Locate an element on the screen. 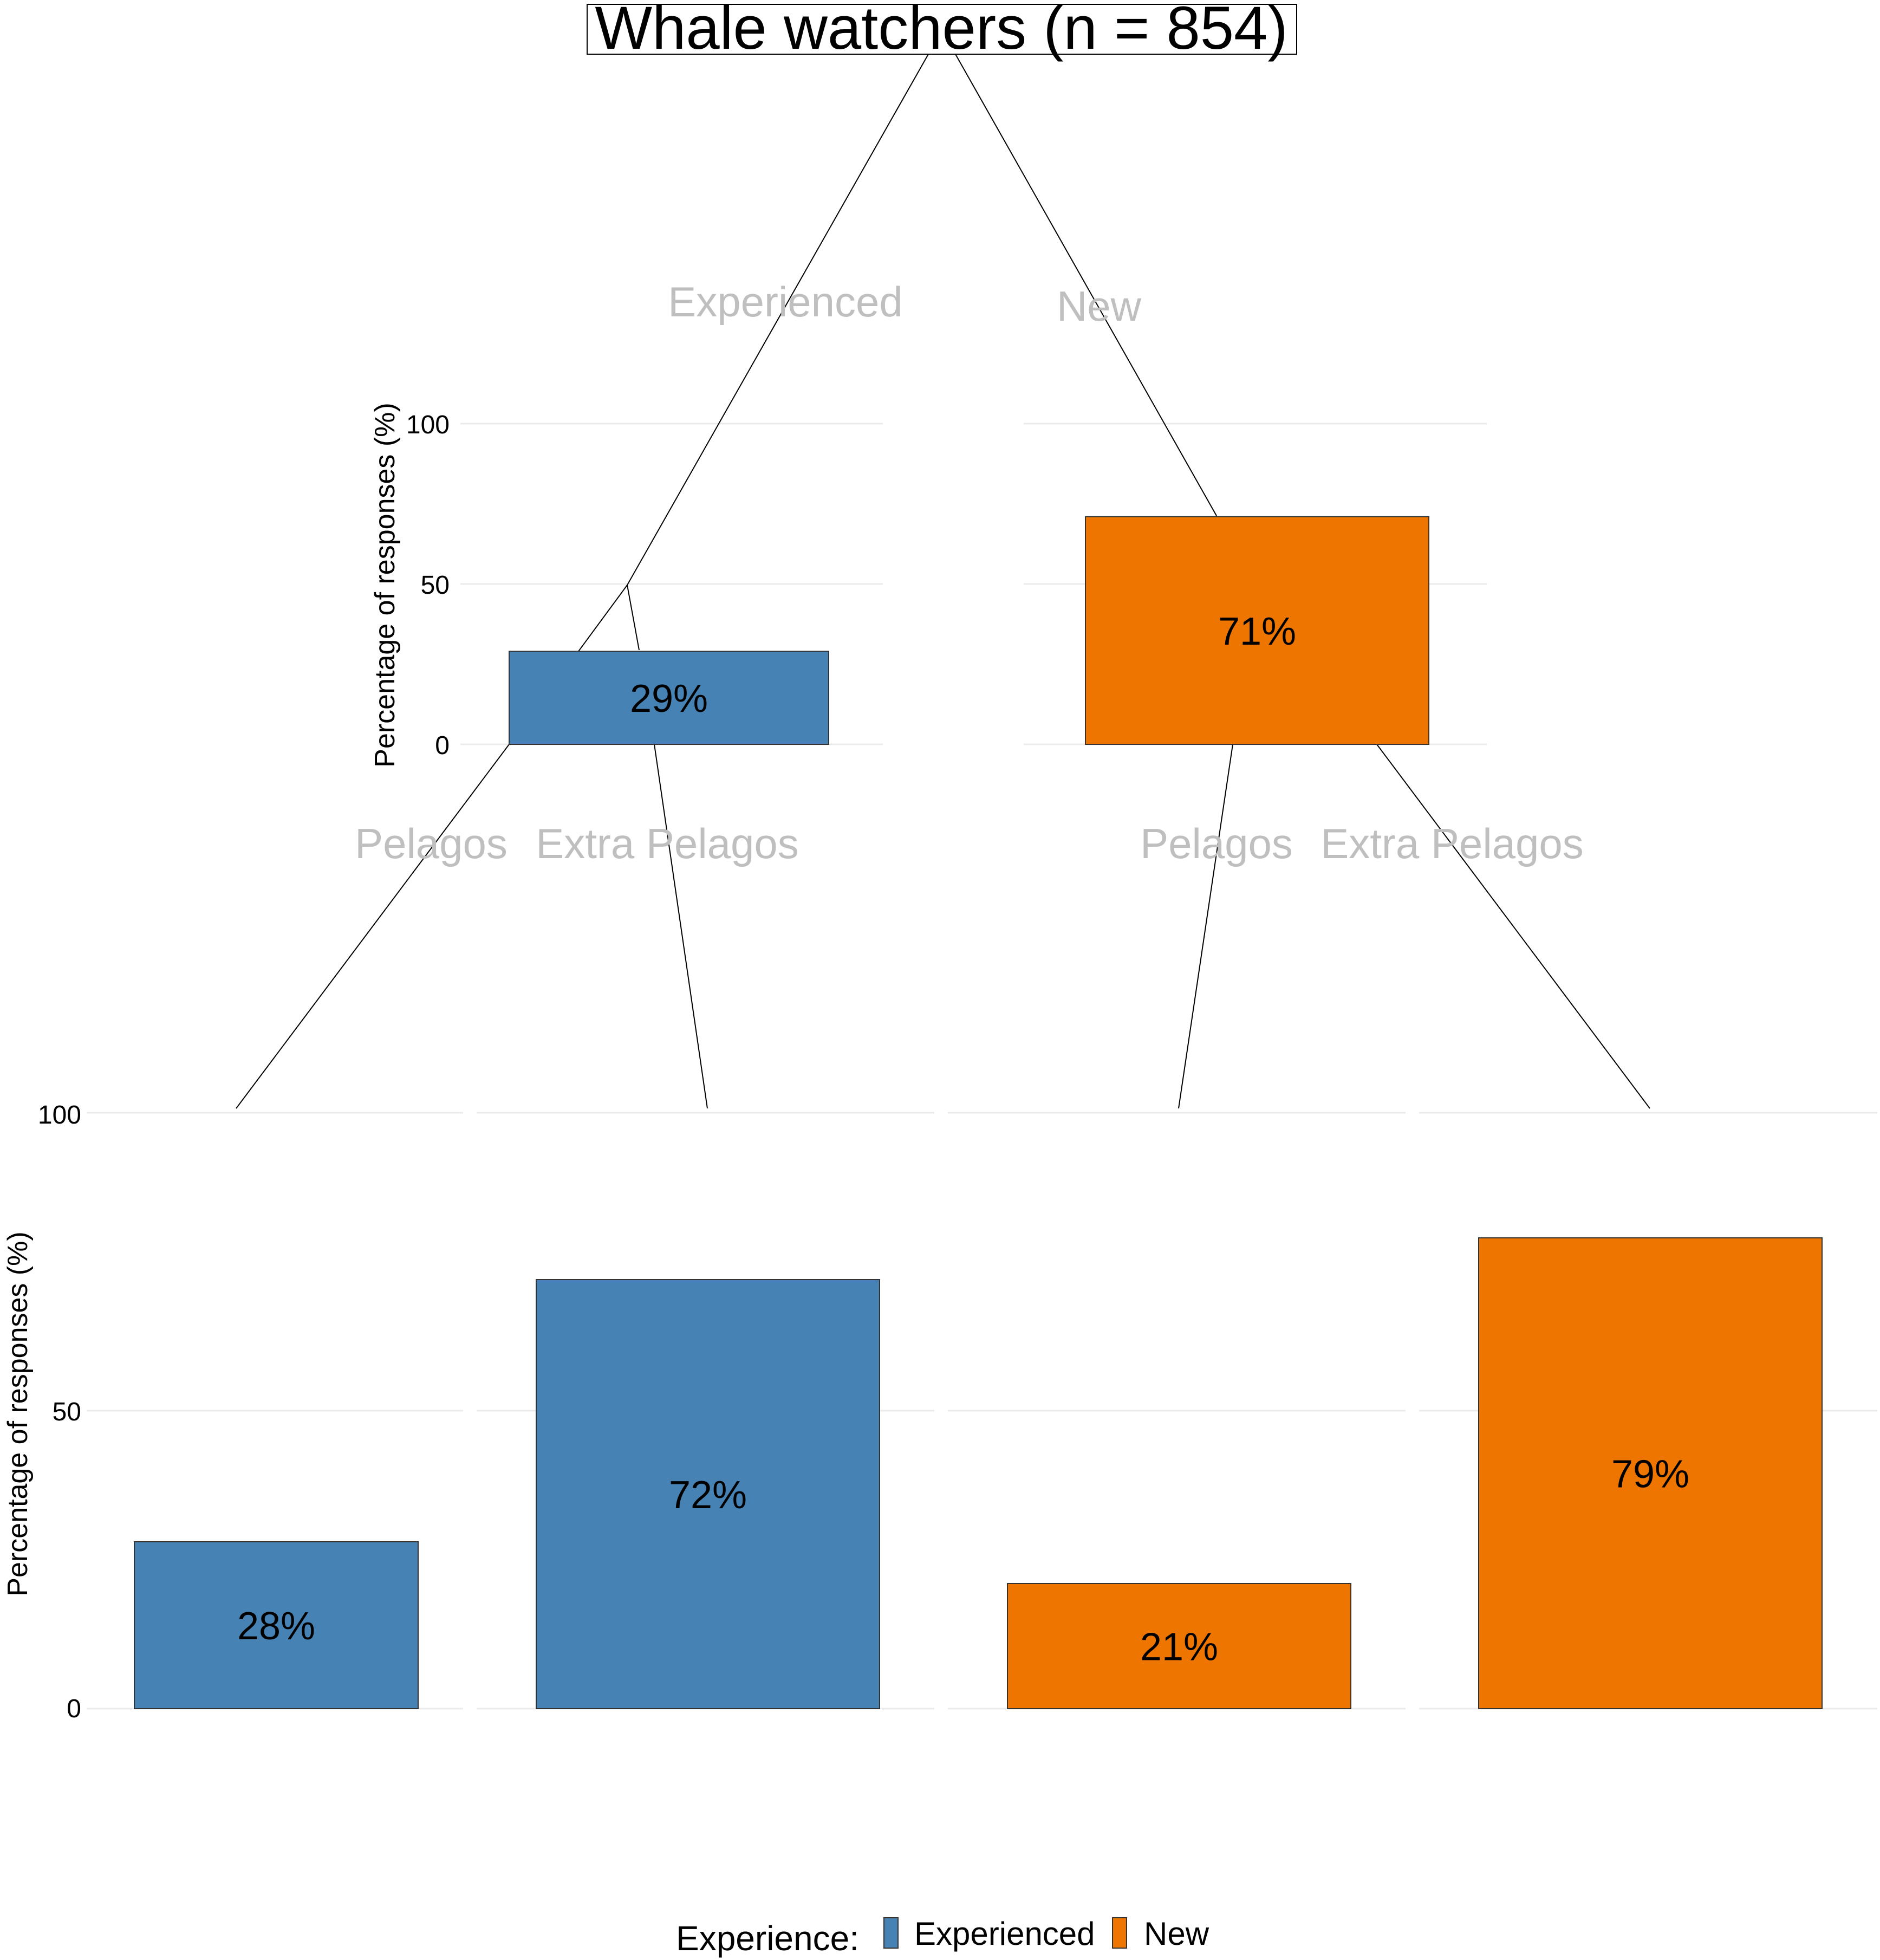 The height and width of the screenshot is (1960, 1880). branch-label-new-pelagos: Pelagos is located at coordinates (1216, 843).